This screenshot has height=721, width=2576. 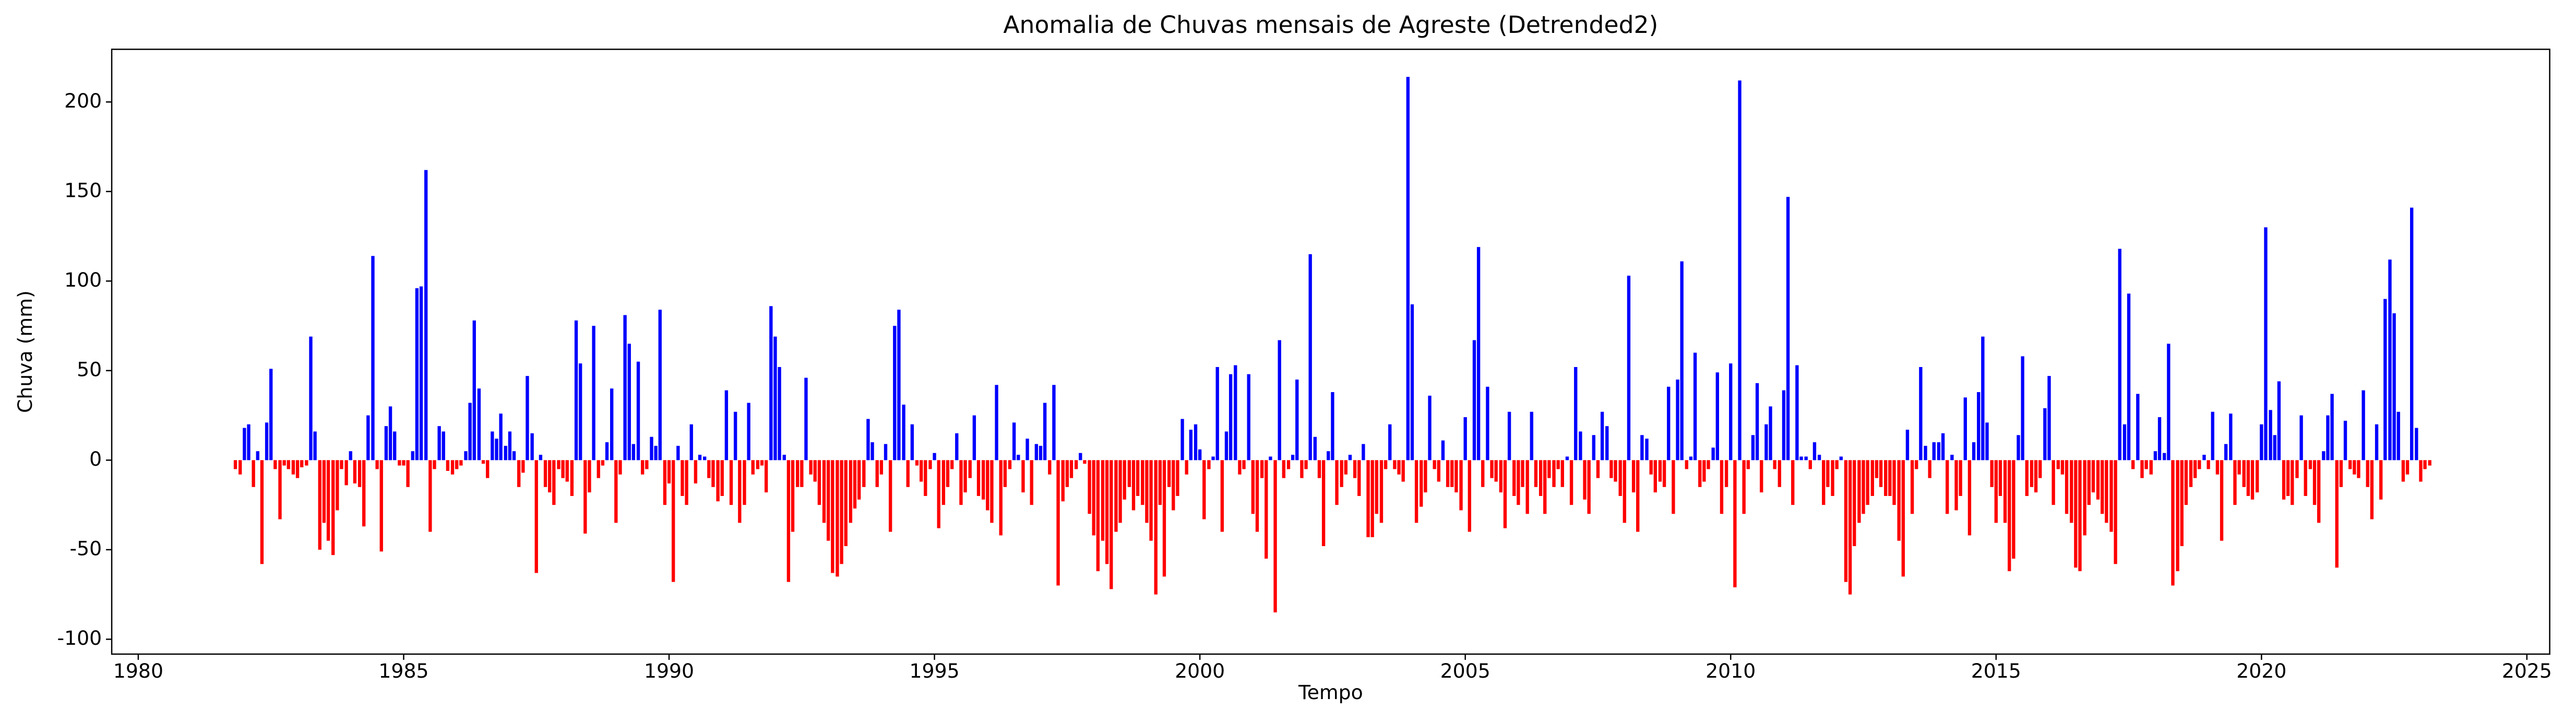 I want to click on y-tick-label: 100, so click(x=83, y=279).